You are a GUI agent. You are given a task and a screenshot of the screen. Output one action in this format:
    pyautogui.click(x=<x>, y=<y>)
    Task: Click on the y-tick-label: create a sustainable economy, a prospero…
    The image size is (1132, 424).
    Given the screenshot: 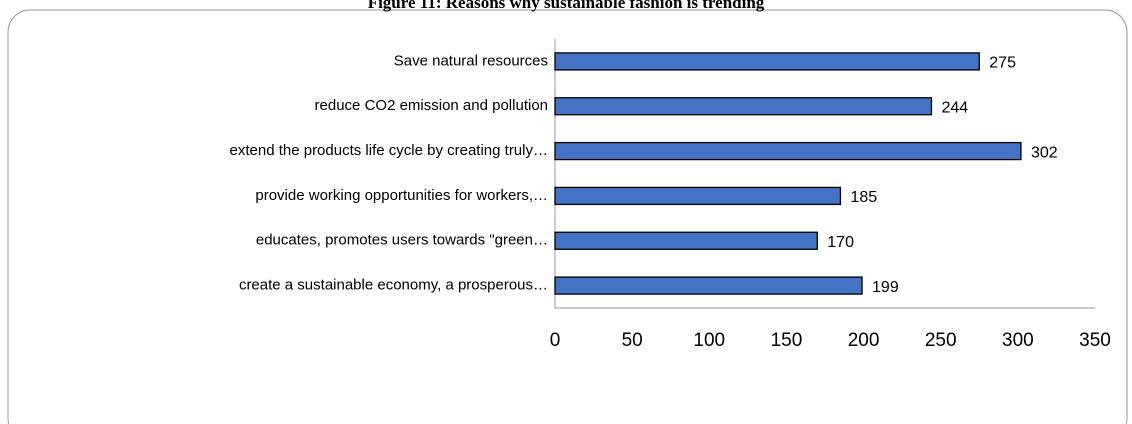 What is the action you would take?
    pyautogui.click(x=393, y=285)
    